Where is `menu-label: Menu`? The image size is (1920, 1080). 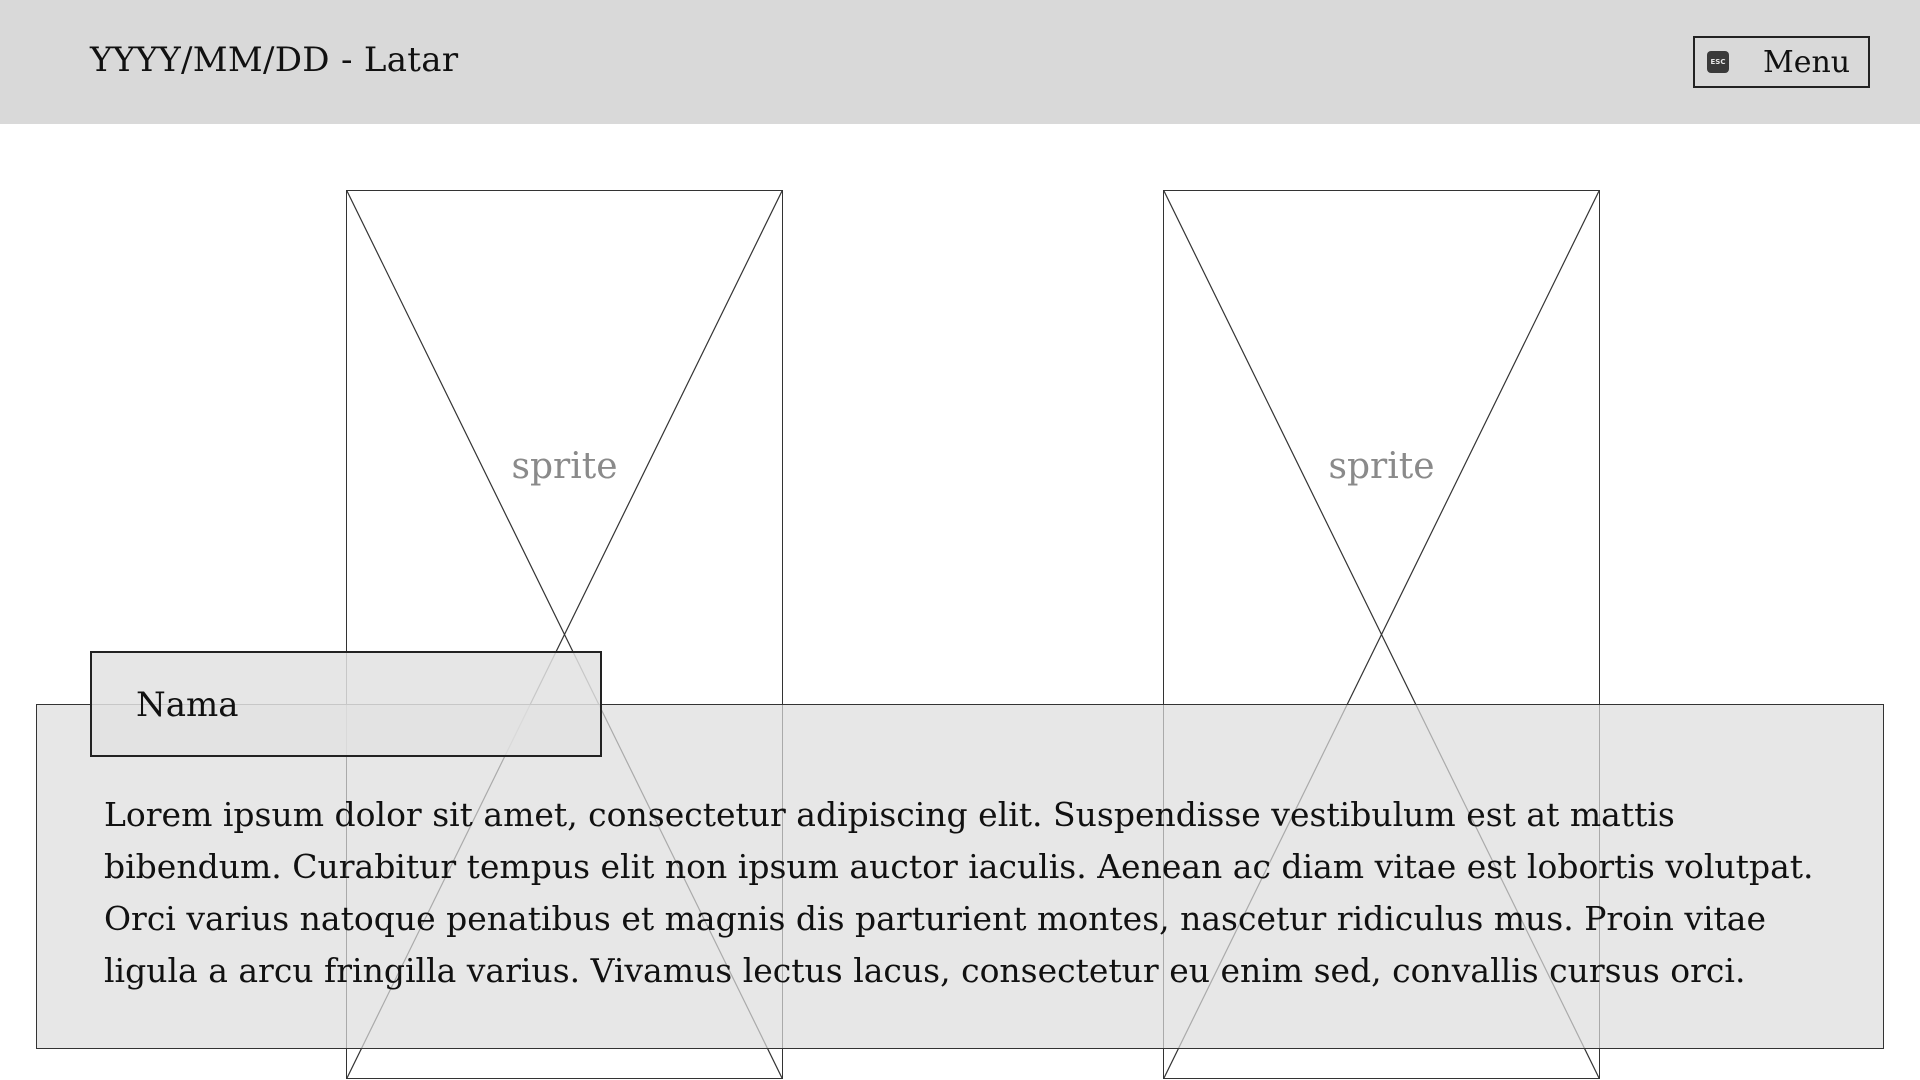
menu-label: Menu is located at coordinates (1807, 62).